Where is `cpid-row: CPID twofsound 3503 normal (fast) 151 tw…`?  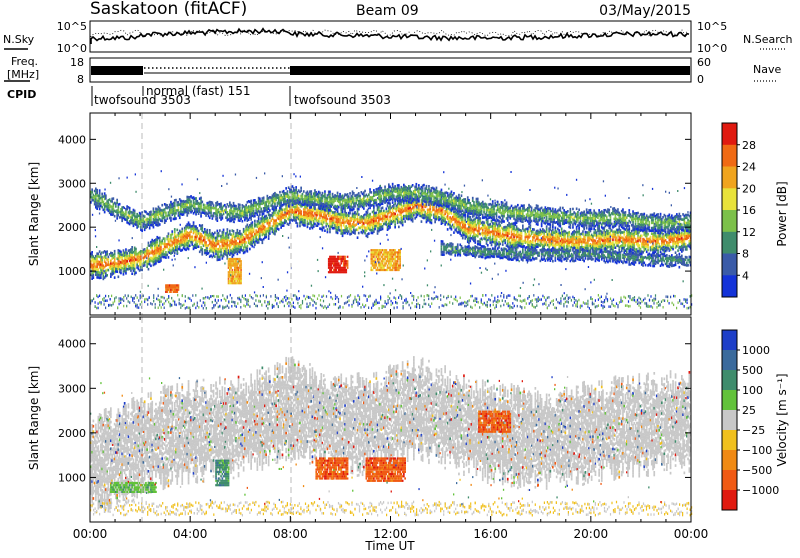 cpid-row: CPID twofsound 3503 normal (fast) 151 tw… is located at coordinates (199, 95).